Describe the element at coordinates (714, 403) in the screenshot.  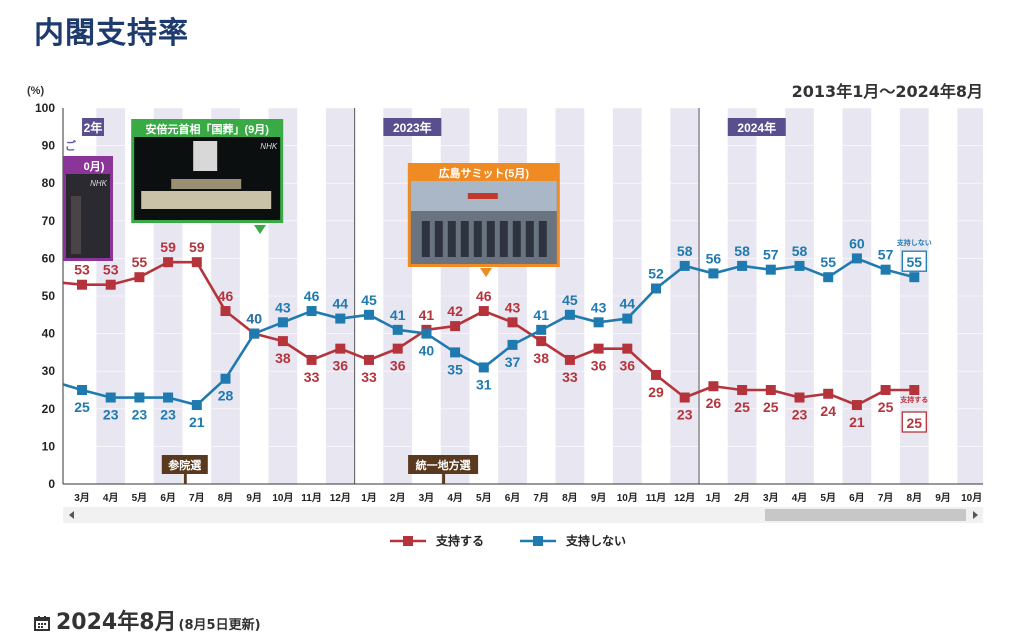
I see `support-value-label: 26` at that location.